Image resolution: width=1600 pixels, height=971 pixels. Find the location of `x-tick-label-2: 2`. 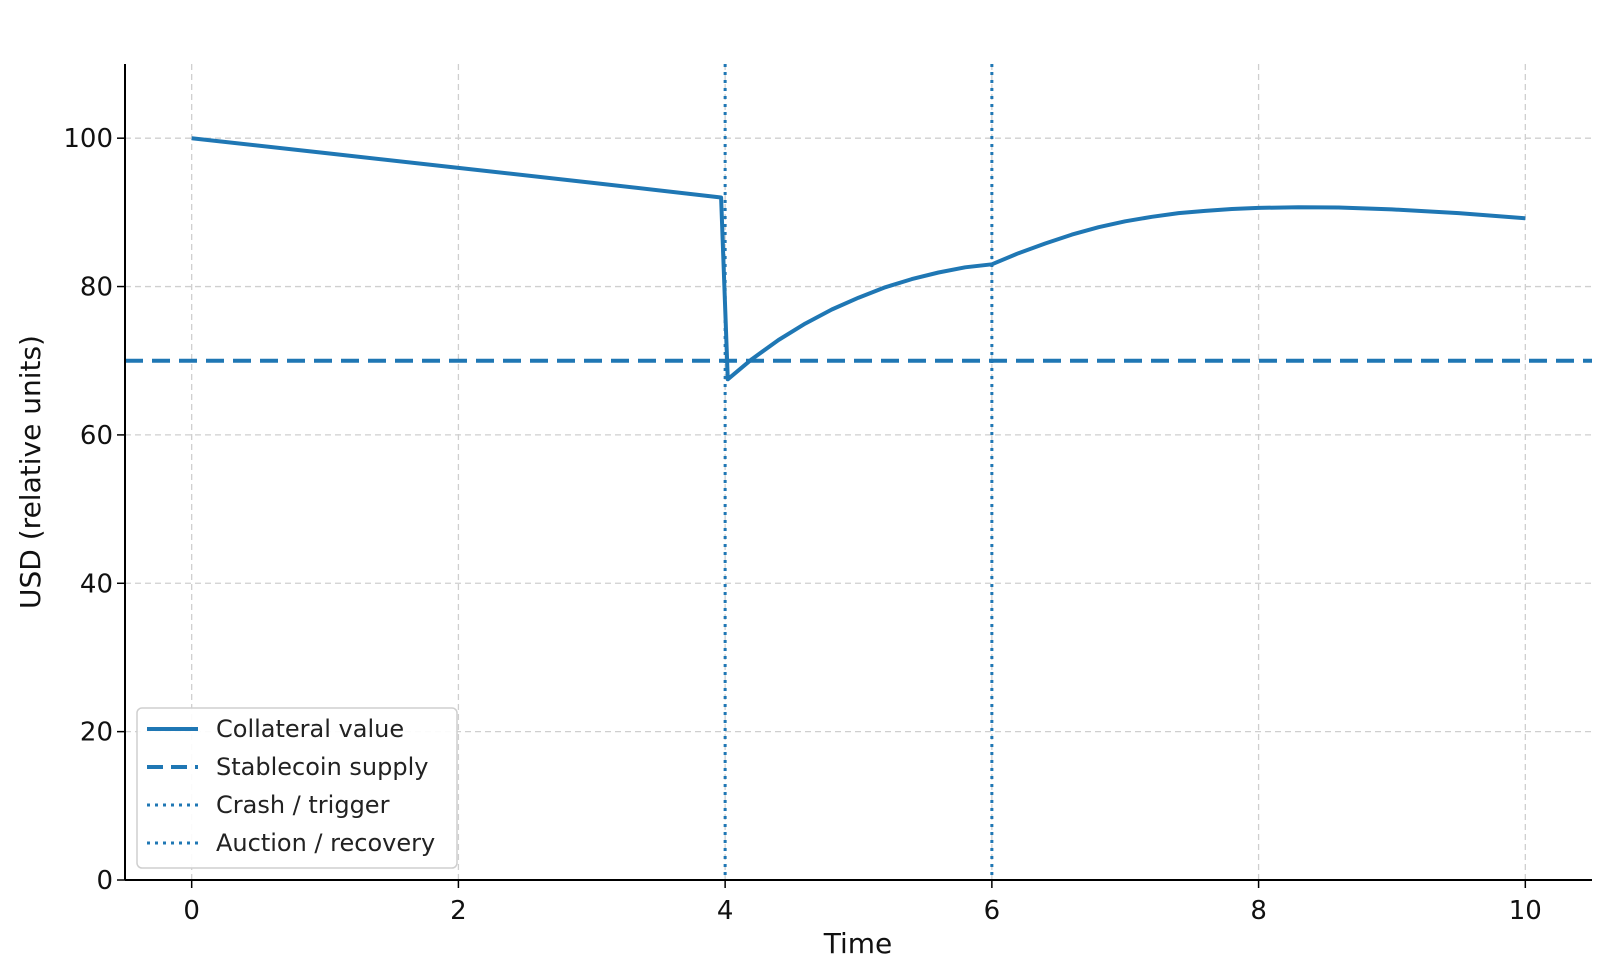

x-tick-label-2: 2 is located at coordinates (458, 911).